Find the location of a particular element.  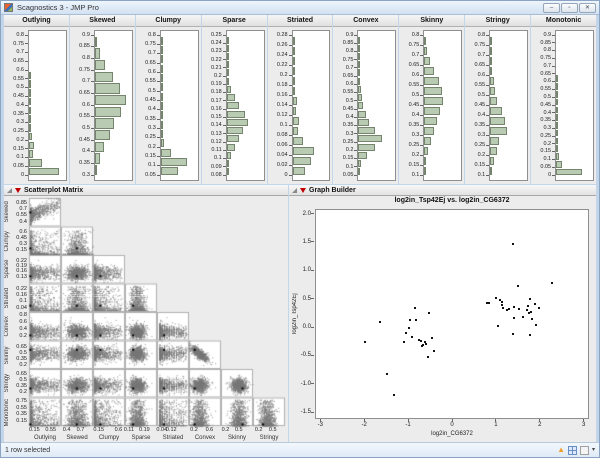

histogram-panel-title: Sparse is located at coordinates (234, 21).